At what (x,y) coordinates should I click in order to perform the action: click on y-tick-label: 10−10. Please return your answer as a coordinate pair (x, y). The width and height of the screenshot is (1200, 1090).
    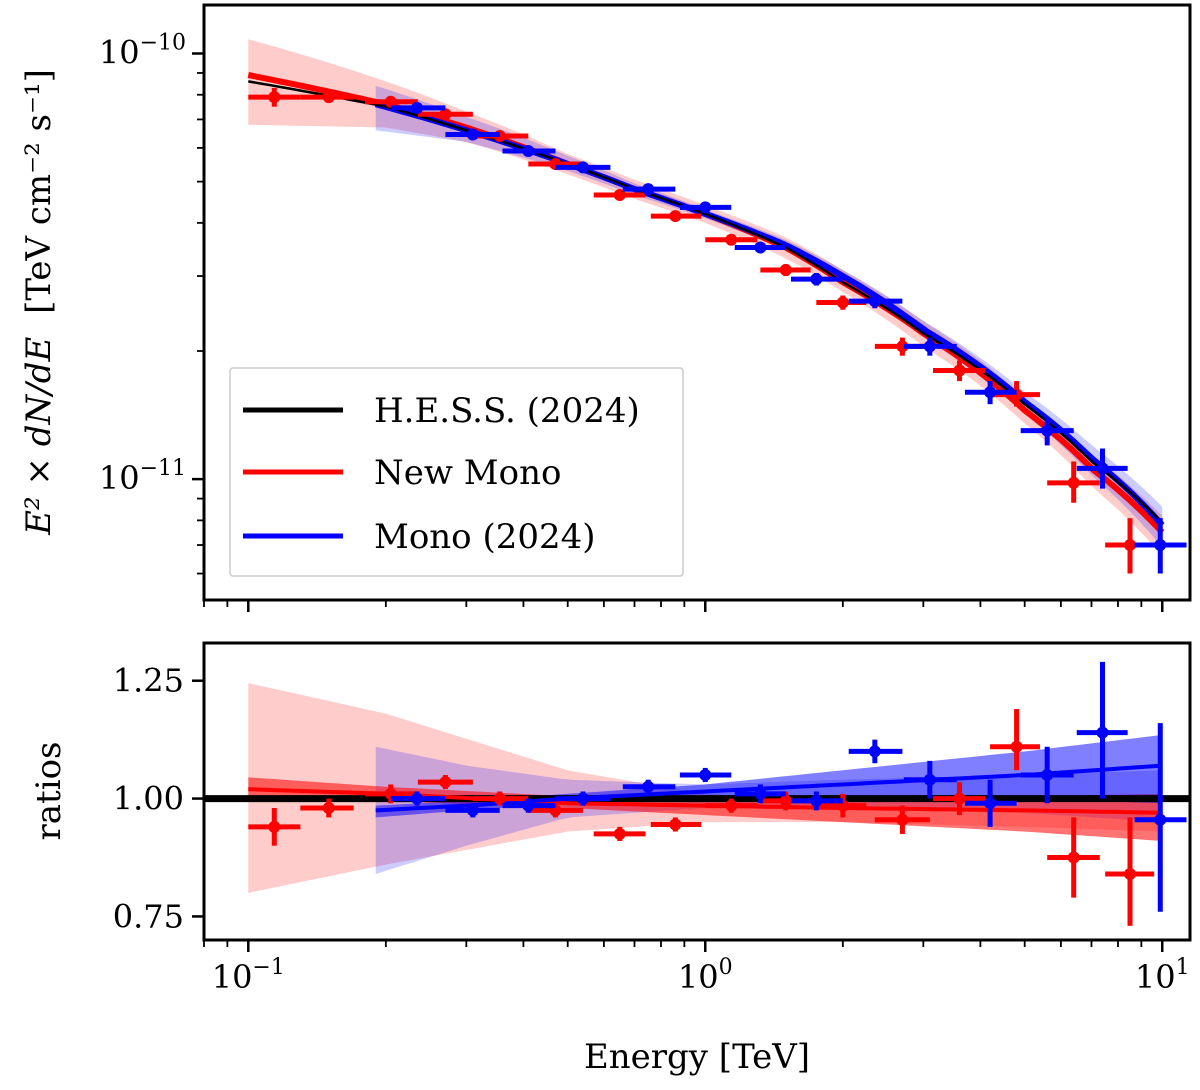
    Looking at the image, I should click on (142, 50).